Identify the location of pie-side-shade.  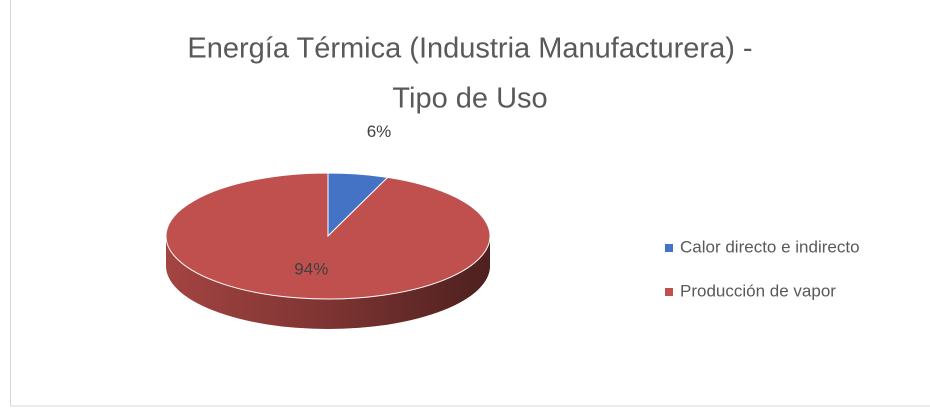
(328, 282).